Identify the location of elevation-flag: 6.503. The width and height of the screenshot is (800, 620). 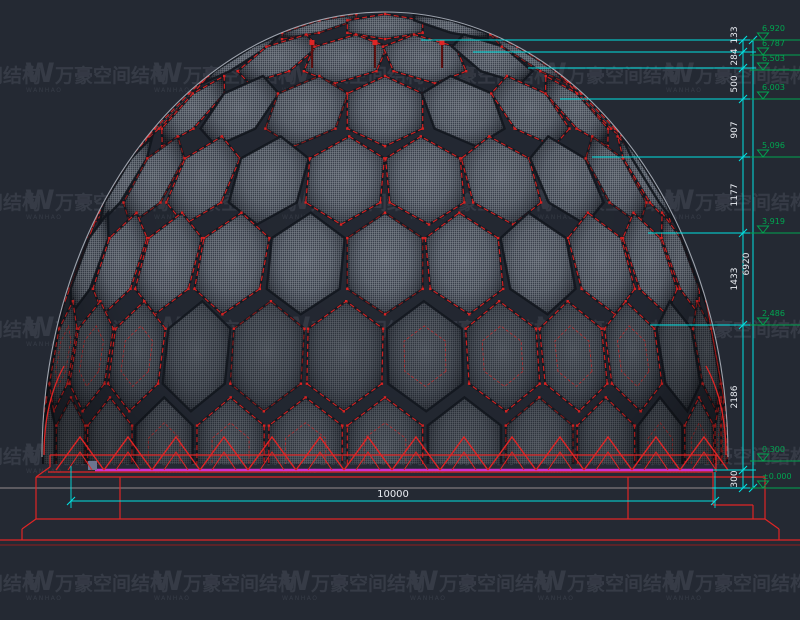
(775, 62).